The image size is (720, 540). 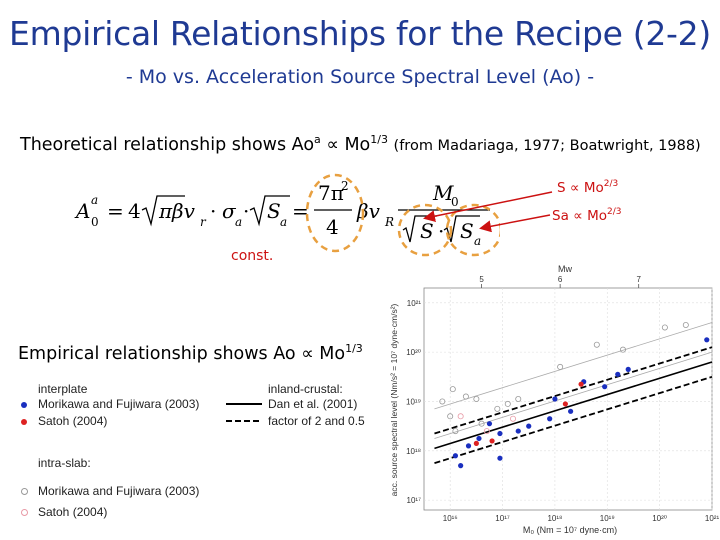 What do you see at coordinates (354, 348) in the screenshot?
I see `empirical-exponent: 1/3` at bounding box center [354, 348].